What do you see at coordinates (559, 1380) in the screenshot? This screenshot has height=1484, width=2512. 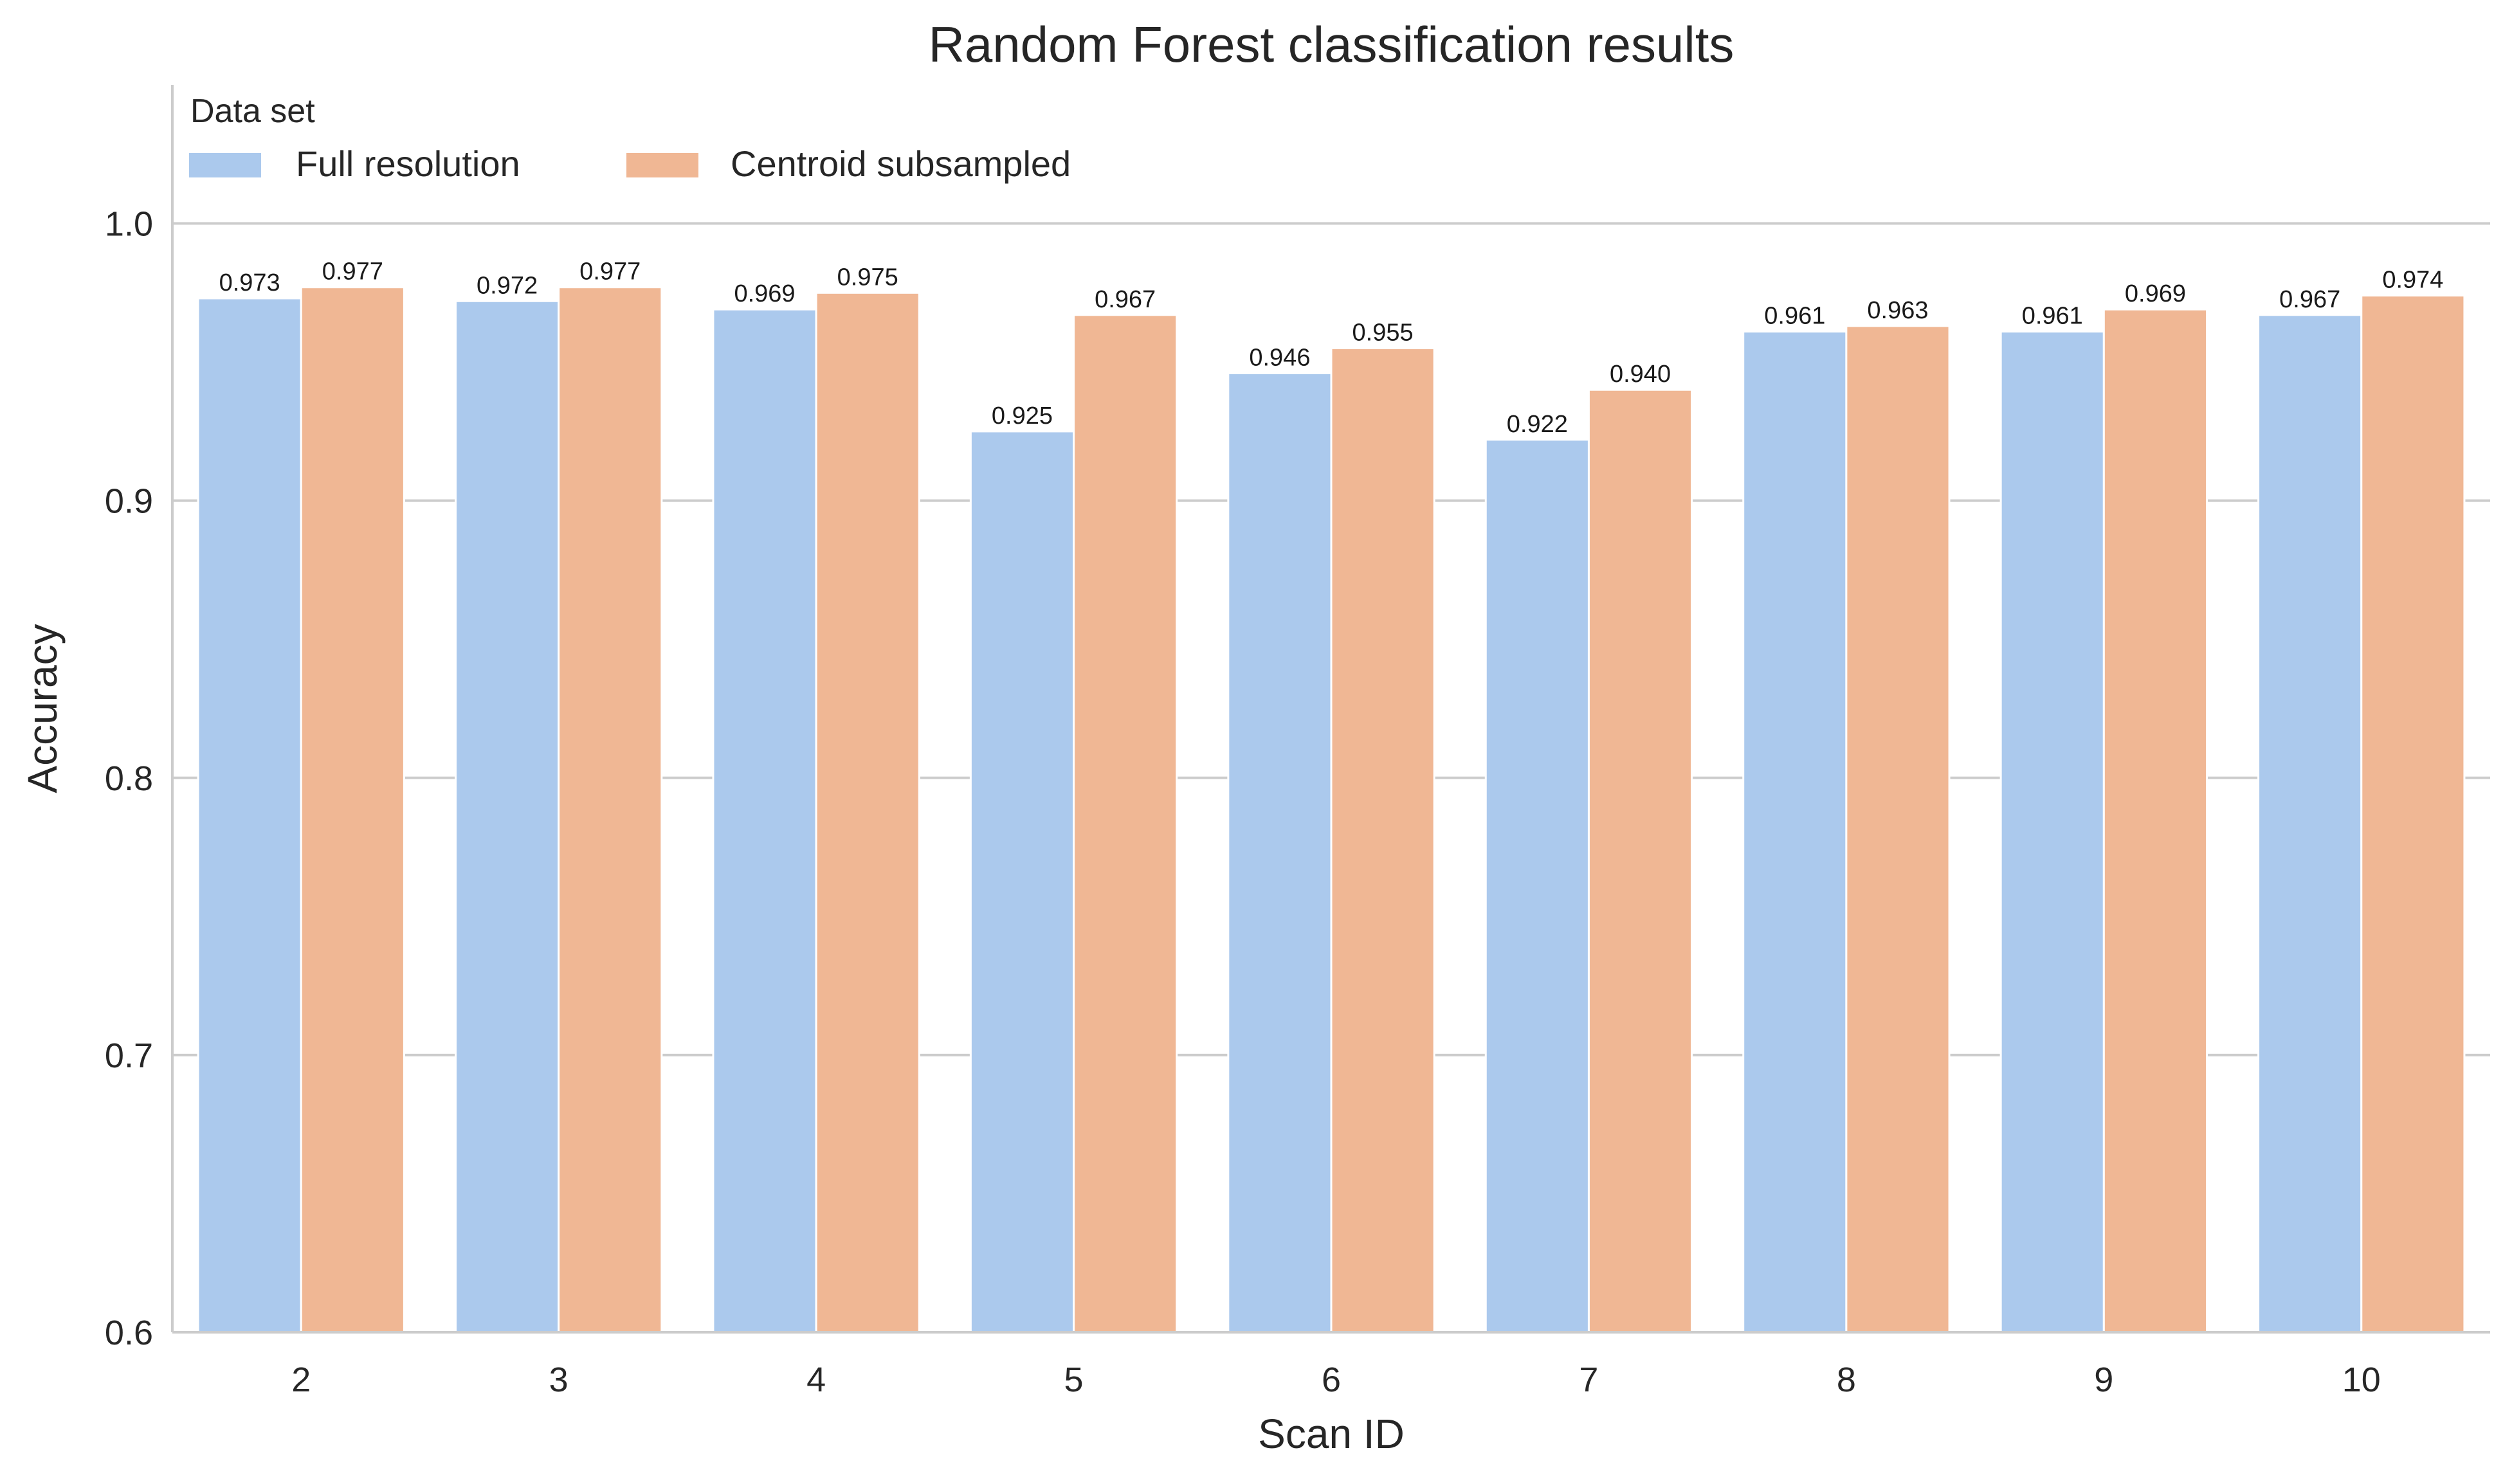 I see `x-tick-label: 3` at bounding box center [559, 1380].